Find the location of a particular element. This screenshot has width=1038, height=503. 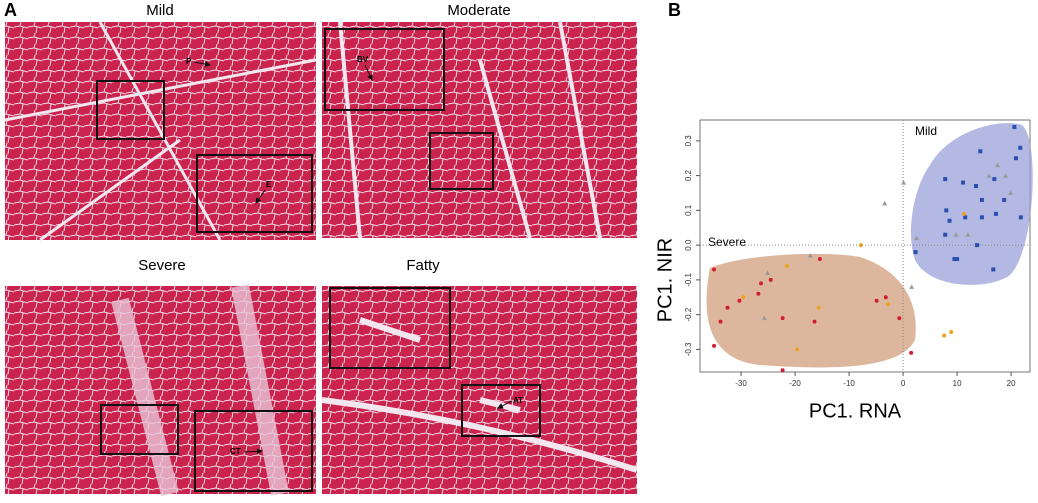

panel-label: B is located at coordinates (674, 10).